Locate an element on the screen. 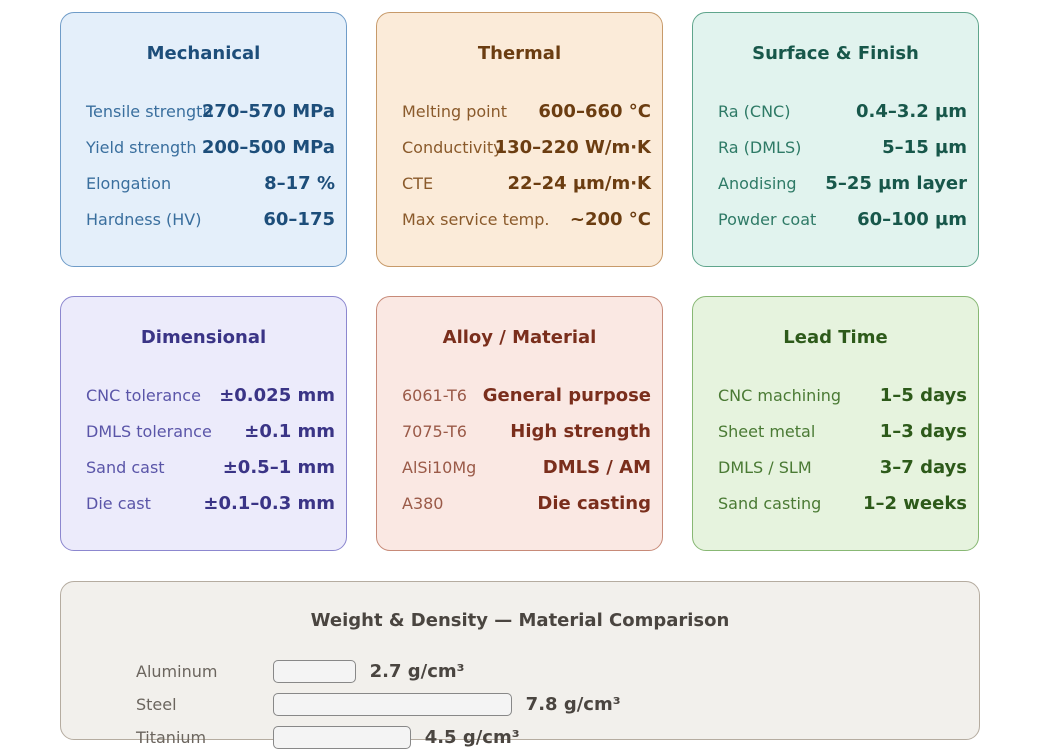 This screenshot has height=756, width=1038. row-label: Melting point is located at coordinates (454, 111).